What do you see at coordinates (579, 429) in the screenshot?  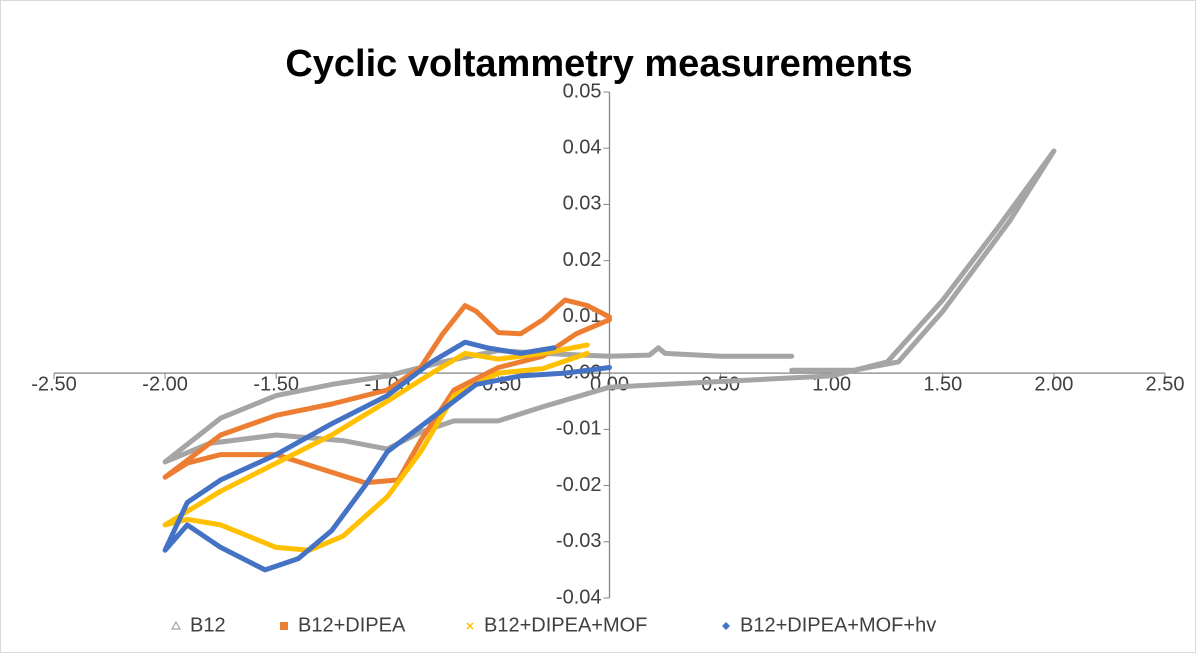 I see `y-tick-label: -0.01` at bounding box center [579, 429].